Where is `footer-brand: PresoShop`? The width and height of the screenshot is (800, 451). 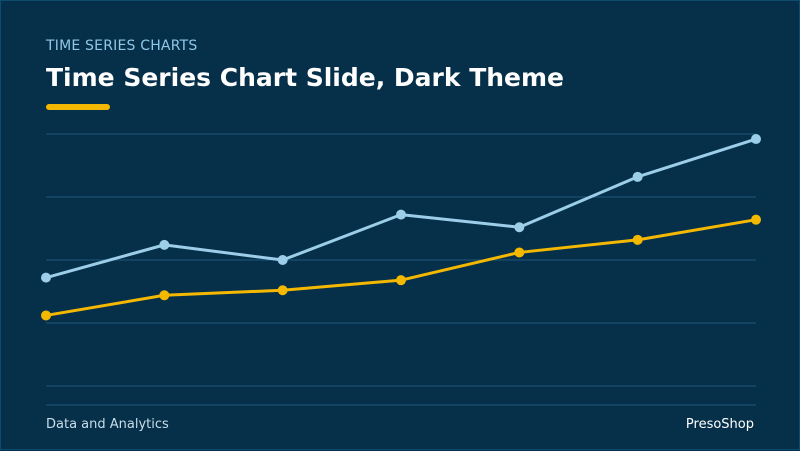 footer-brand: PresoShop is located at coordinates (719, 424).